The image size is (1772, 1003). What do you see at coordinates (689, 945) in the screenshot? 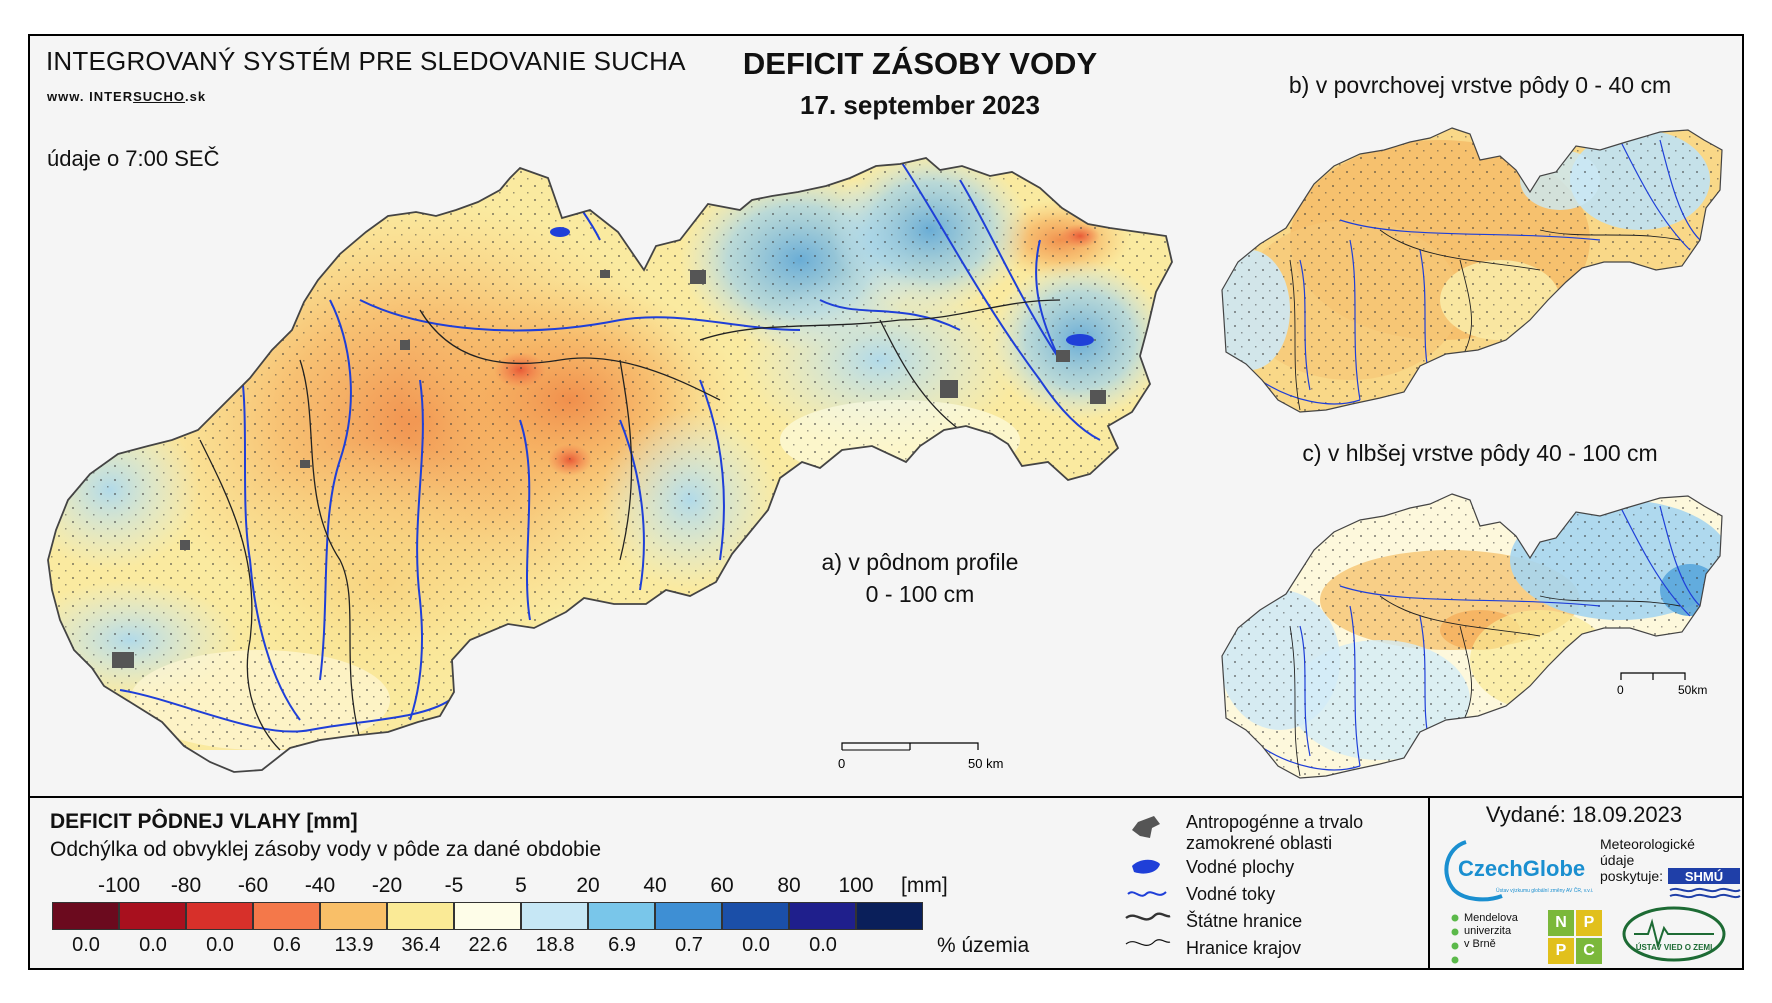
I see `legend-percentage: 0.7` at bounding box center [689, 945].